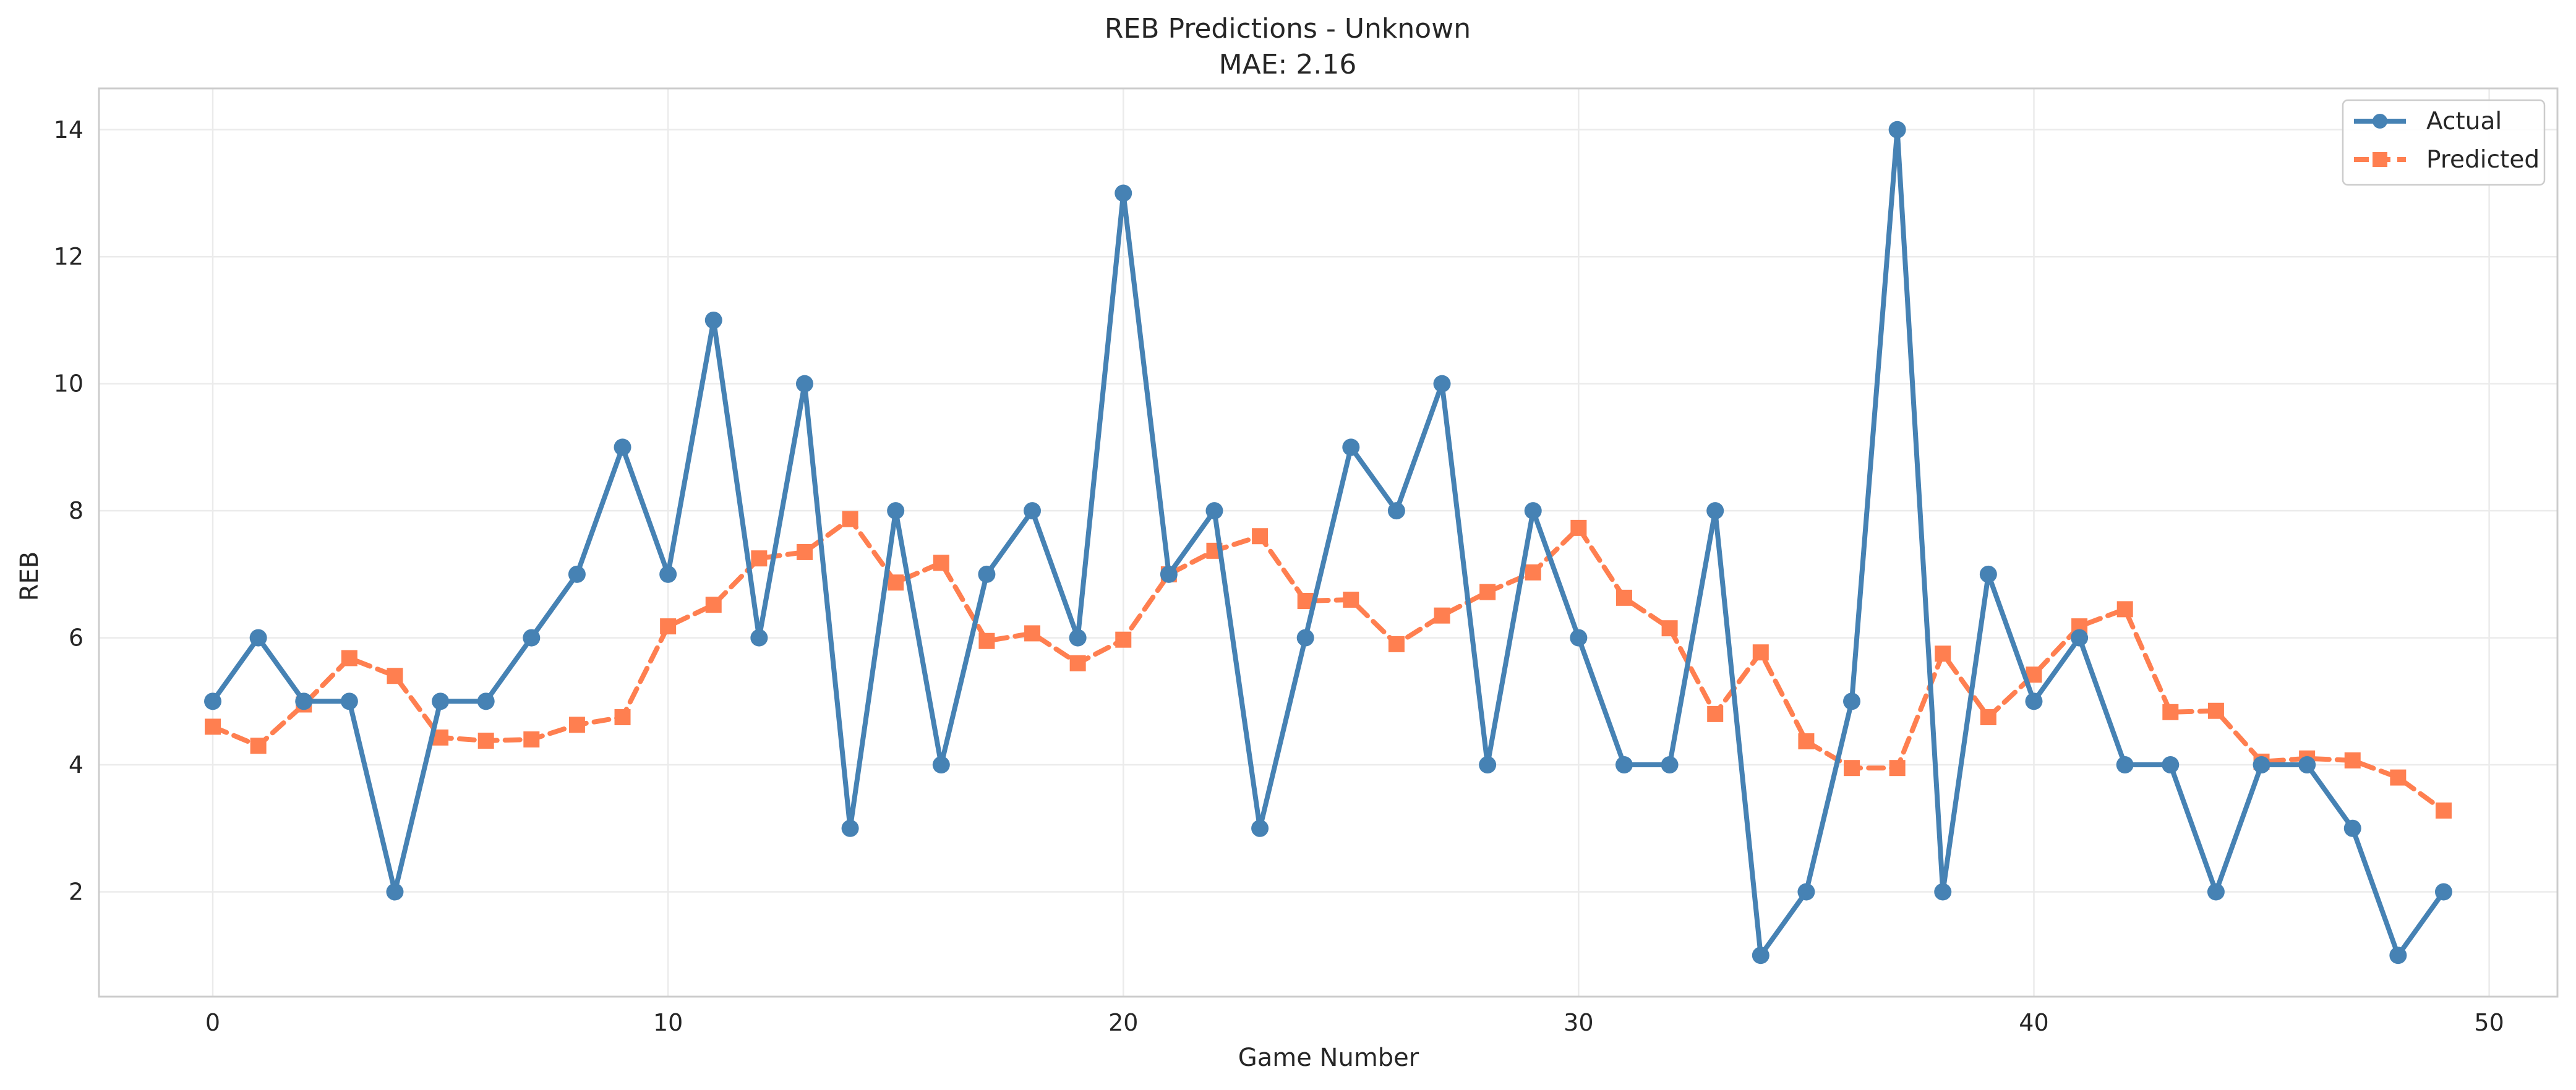  Describe the element at coordinates (1329, 1058) in the screenshot. I see `x-axis-label: Game Number` at that location.